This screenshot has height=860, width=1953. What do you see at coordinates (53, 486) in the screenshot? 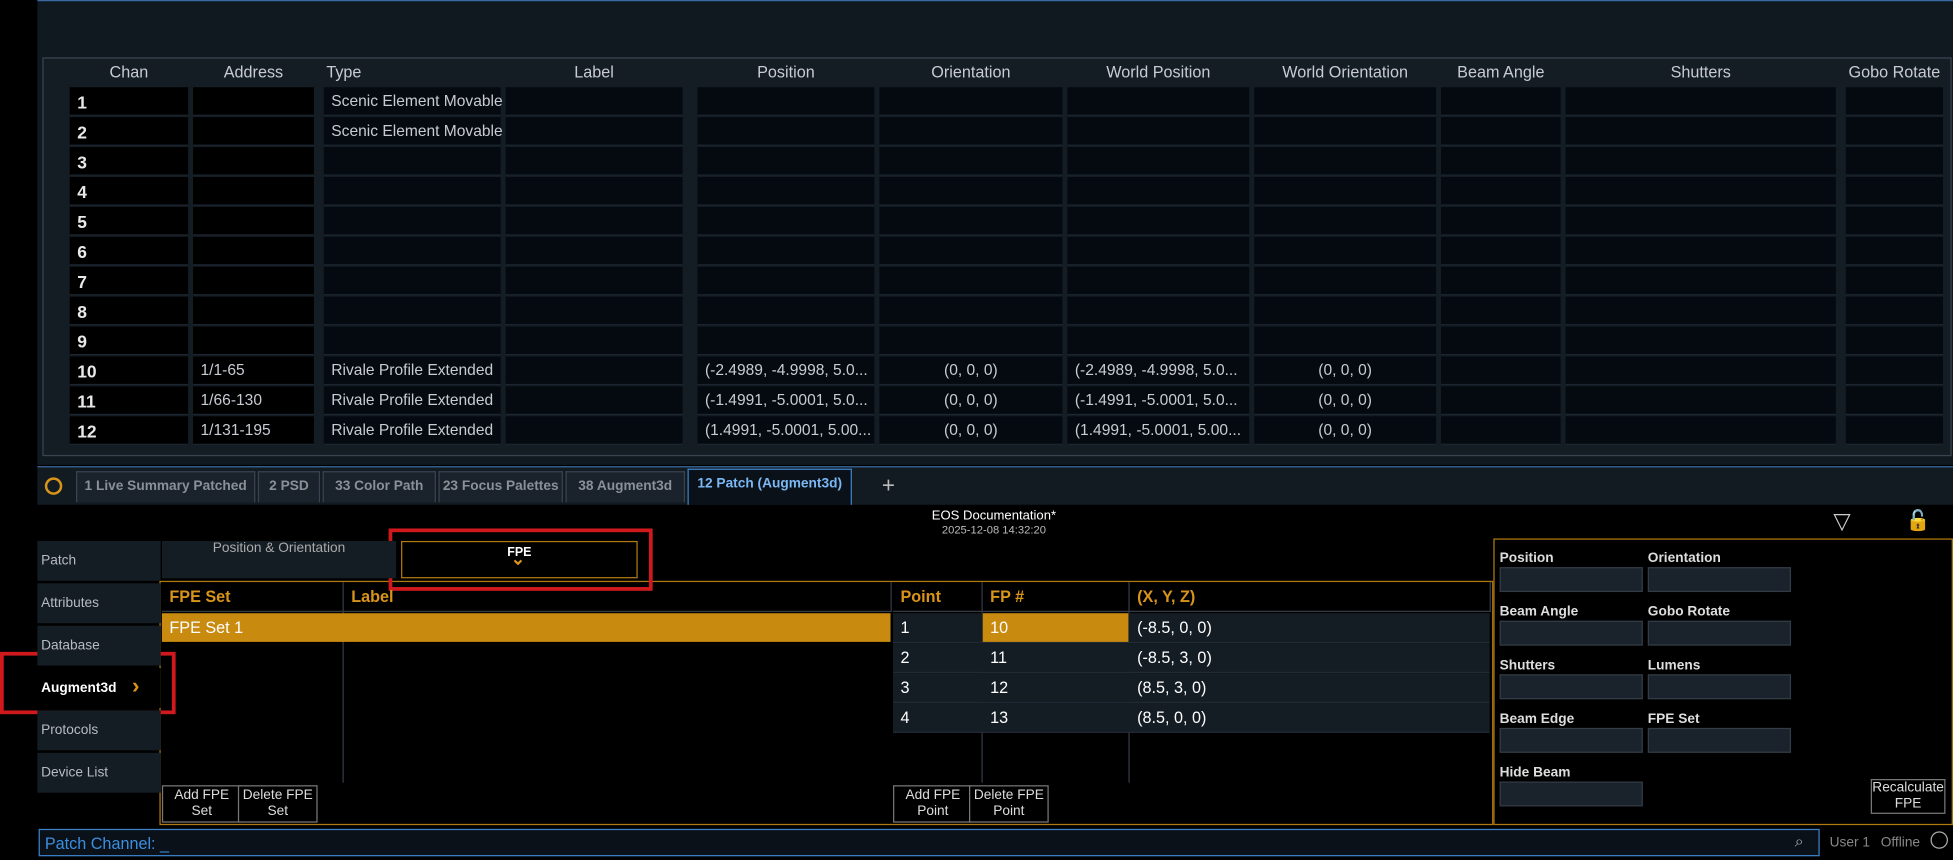
I see `settings-icon` at bounding box center [53, 486].